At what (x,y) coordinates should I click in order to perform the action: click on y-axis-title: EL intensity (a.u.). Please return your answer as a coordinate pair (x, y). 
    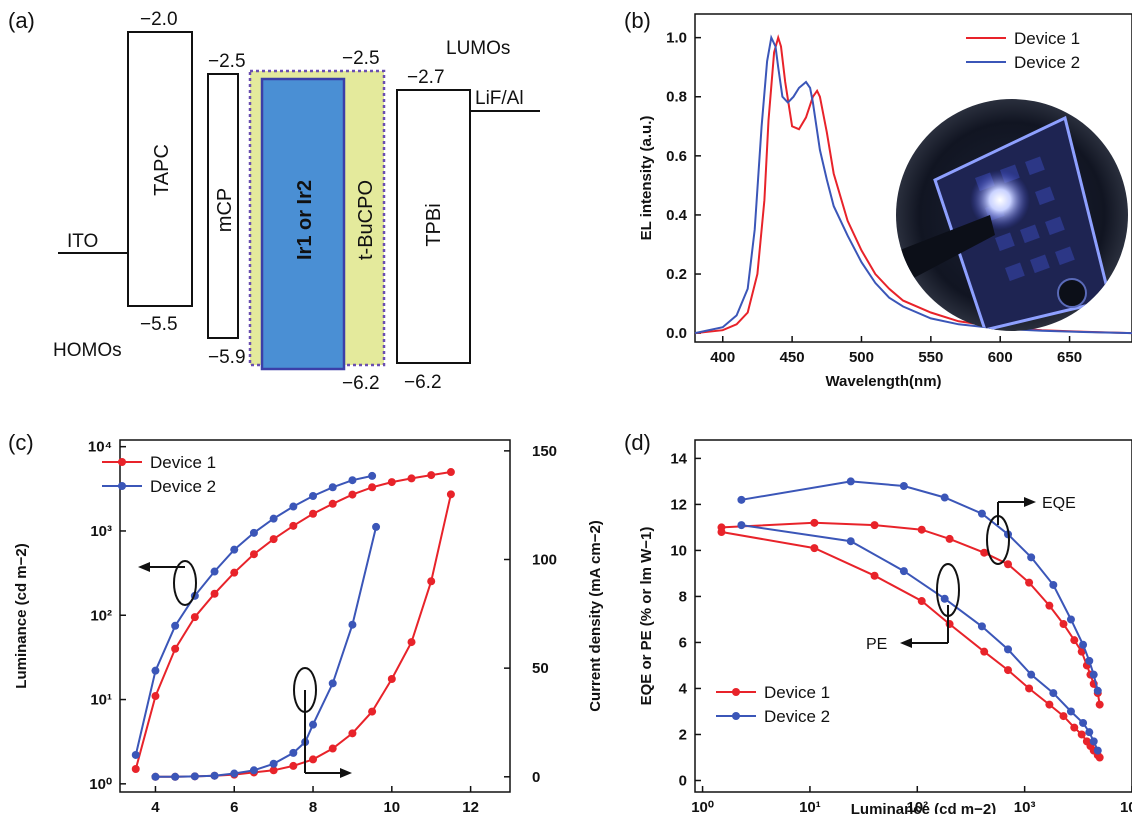
    Looking at the image, I should click on (646, 178).